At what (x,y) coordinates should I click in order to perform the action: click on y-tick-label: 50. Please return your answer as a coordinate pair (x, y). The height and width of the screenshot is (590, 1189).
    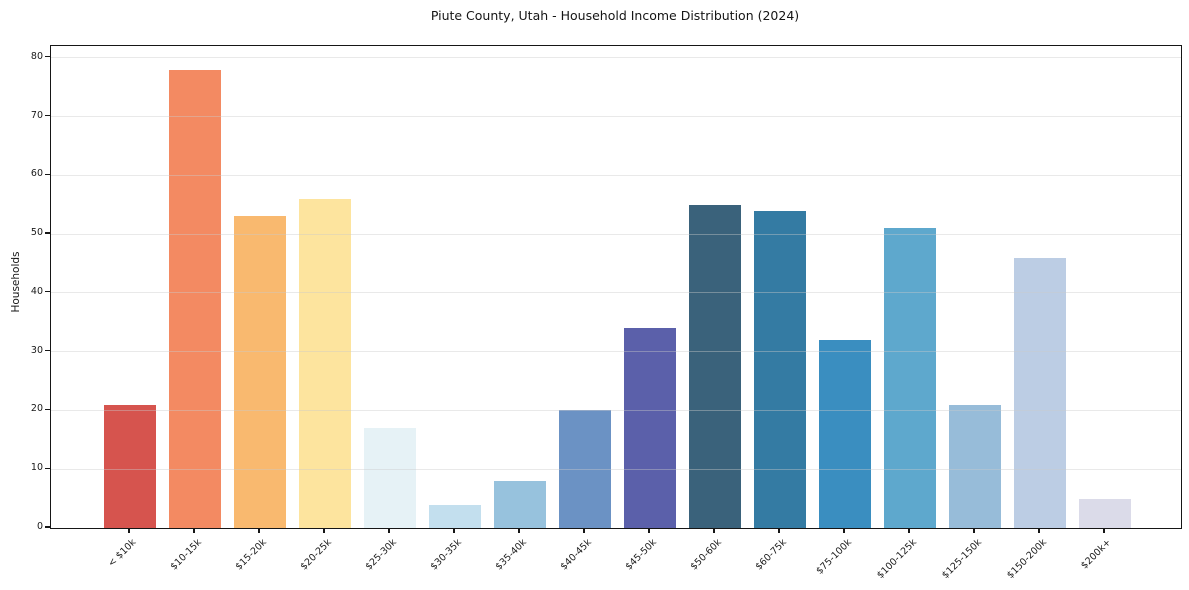
    Looking at the image, I should click on (36, 233).